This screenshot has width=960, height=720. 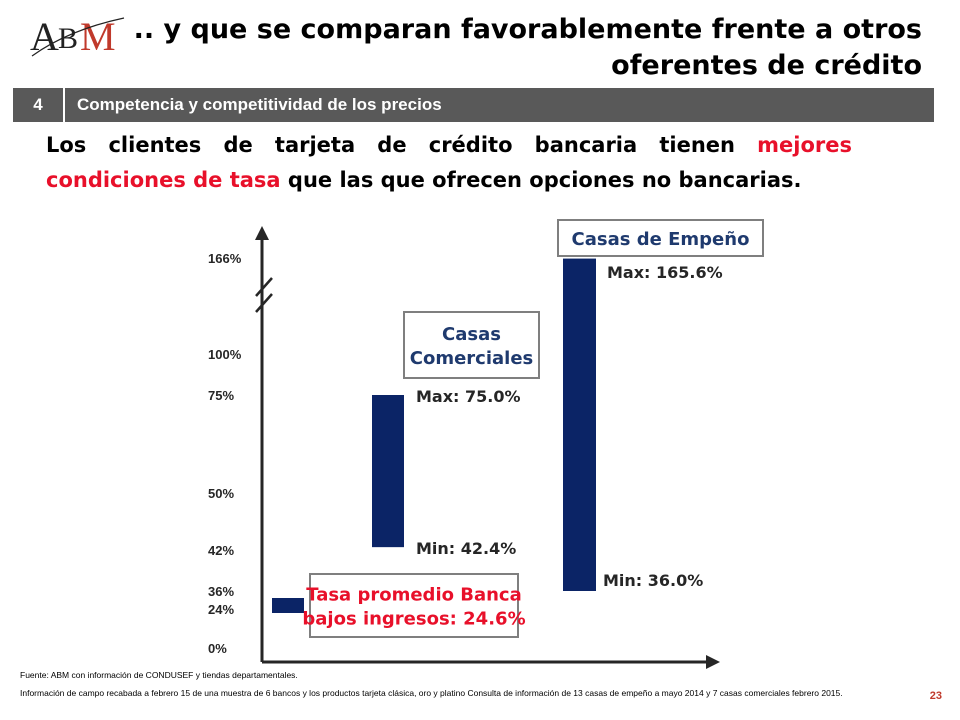 What do you see at coordinates (44, 36) in the screenshot?
I see `svg-text: A` at bounding box center [44, 36].